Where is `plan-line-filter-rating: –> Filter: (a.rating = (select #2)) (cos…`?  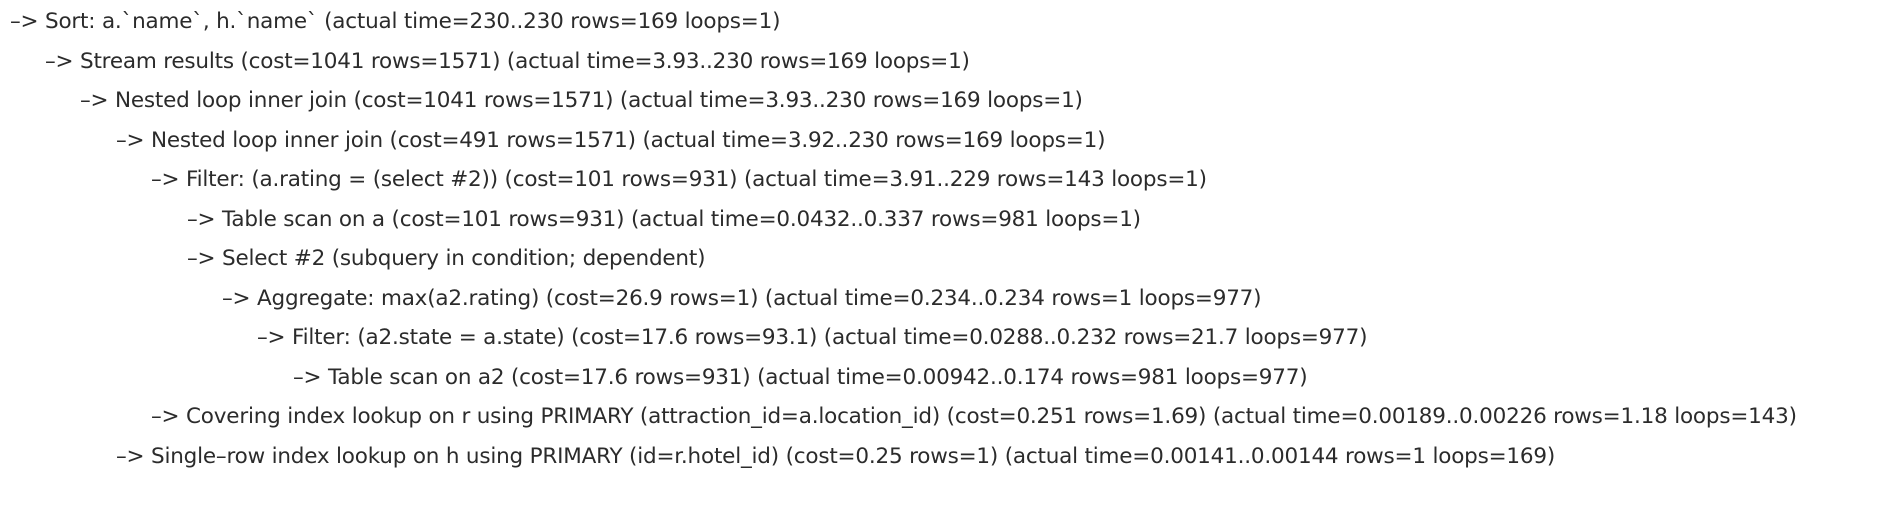
plan-line-filter-rating: –> Filter: (a.rating = (select #2)) (cos… is located at coordinates (679, 179).